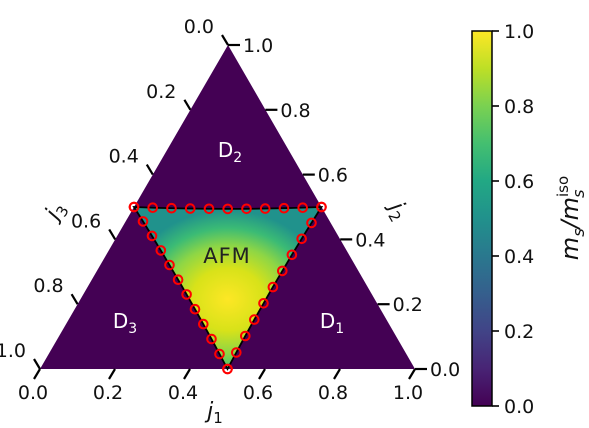  Describe the element at coordinates (199, 27) in the screenshot. I see `j3-tick-label: 0.0` at that location.